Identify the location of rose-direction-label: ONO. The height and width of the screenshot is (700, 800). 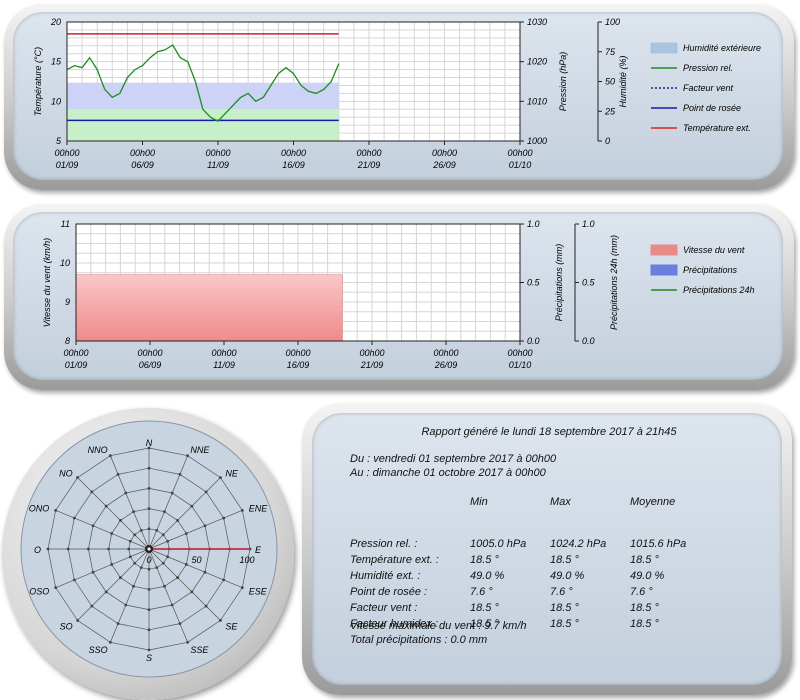
(39, 509).